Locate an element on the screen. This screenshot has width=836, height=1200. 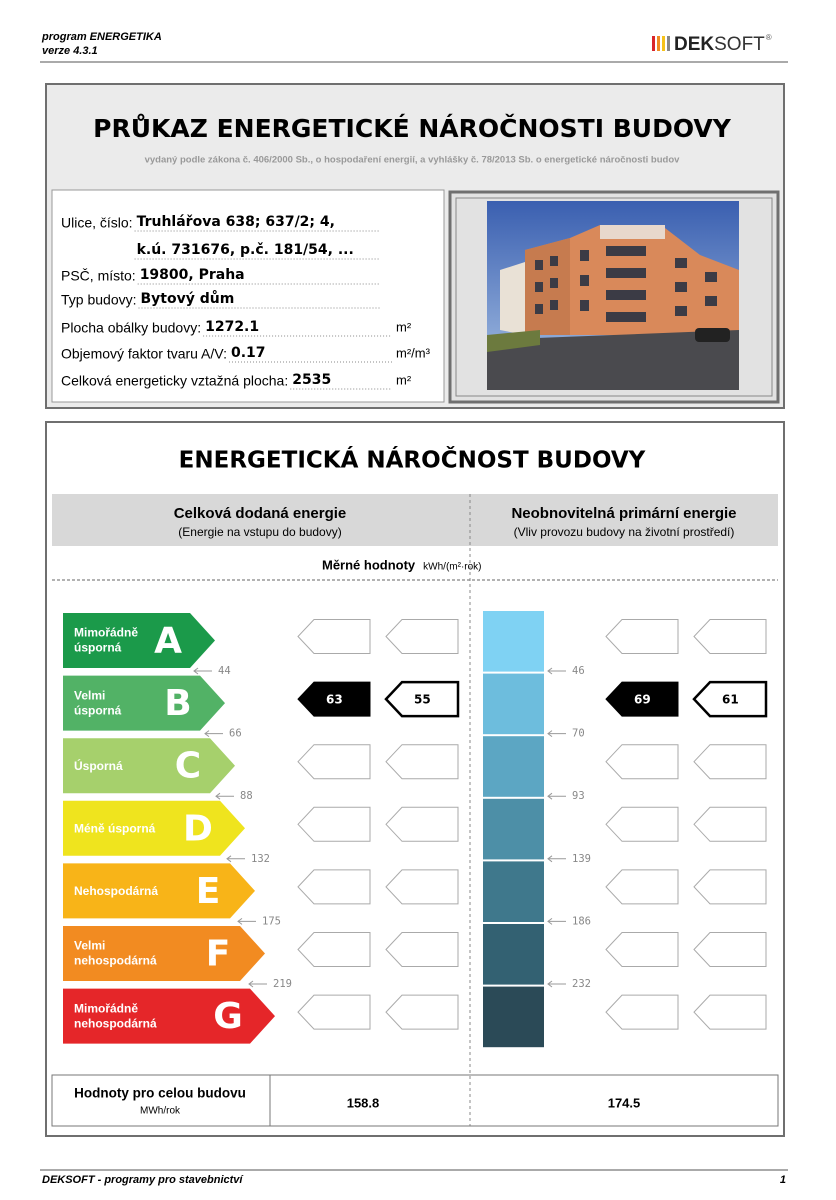
rating-value: 61 is located at coordinates (730, 700).